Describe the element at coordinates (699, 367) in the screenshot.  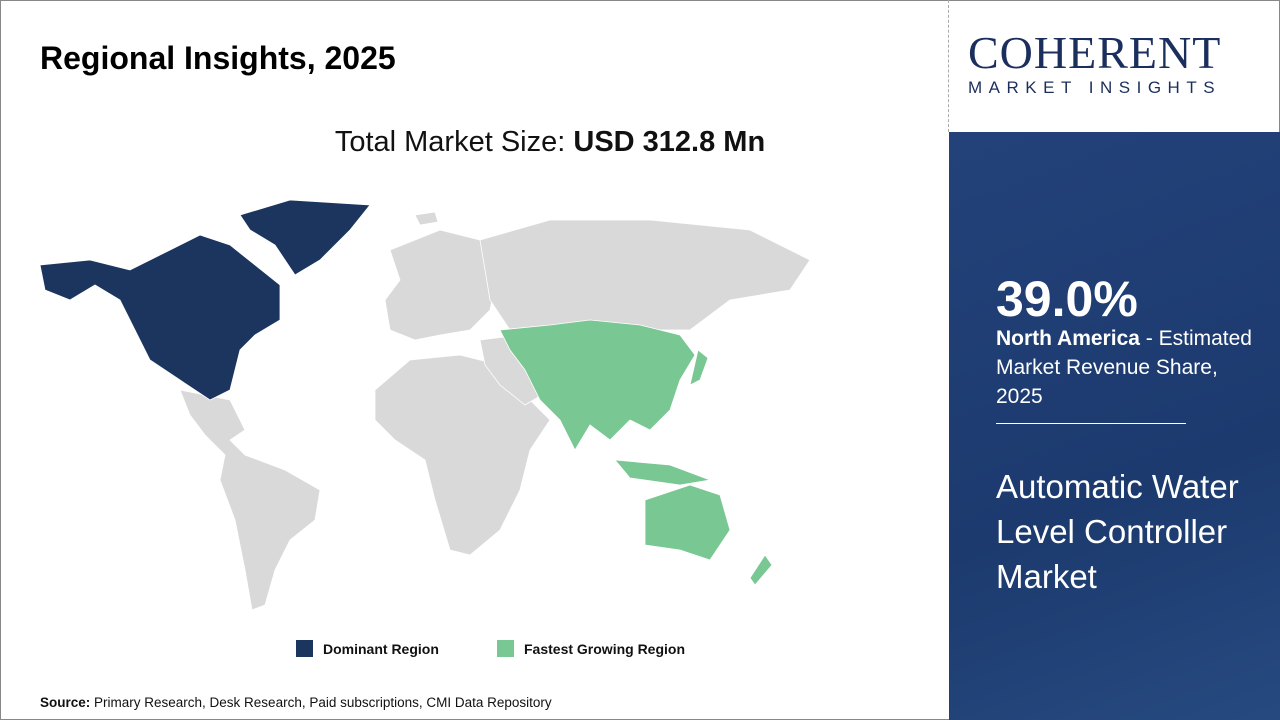
I see `region-japan` at that location.